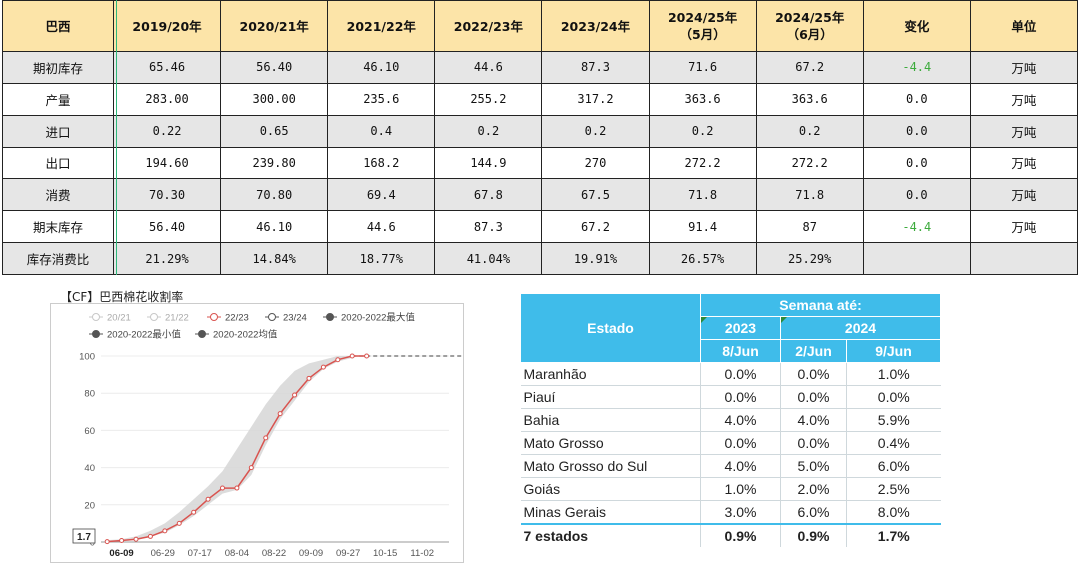 The height and width of the screenshot is (563, 1080). Describe the element at coordinates (893, 351) in the screenshot. I see `date-header: 9/Jun` at that location.